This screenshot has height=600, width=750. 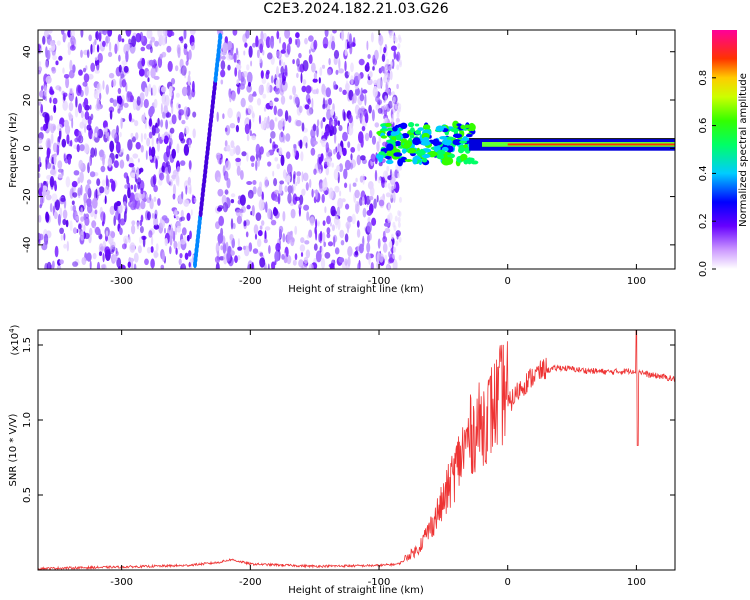 What do you see at coordinates (27, 196) in the screenshot?
I see `spectrogram-ytick-label: -20` at bounding box center [27, 196].